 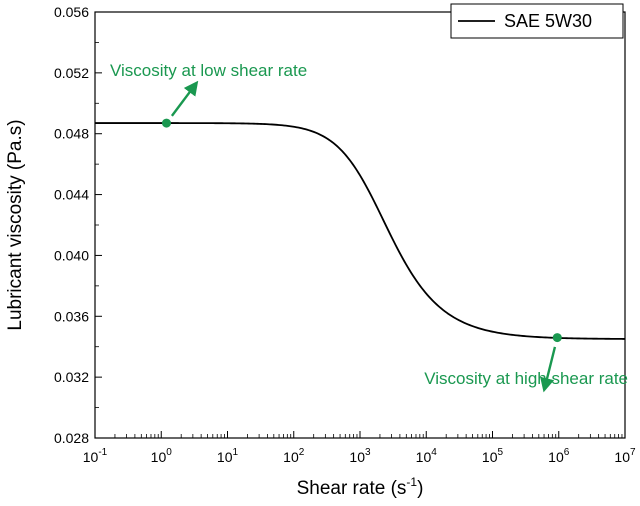 I want to click on legend-label: SAE 5W30, so click(x=548, y=21).